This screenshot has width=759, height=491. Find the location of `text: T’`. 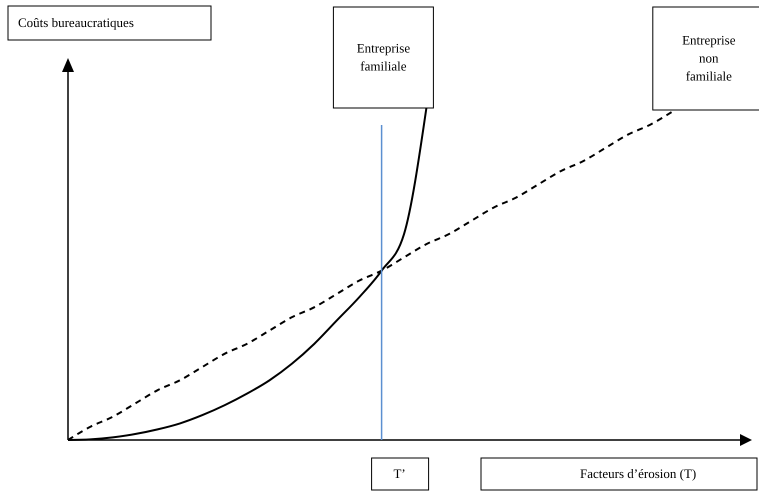

text: T’ is located at coordinates (399, 473).